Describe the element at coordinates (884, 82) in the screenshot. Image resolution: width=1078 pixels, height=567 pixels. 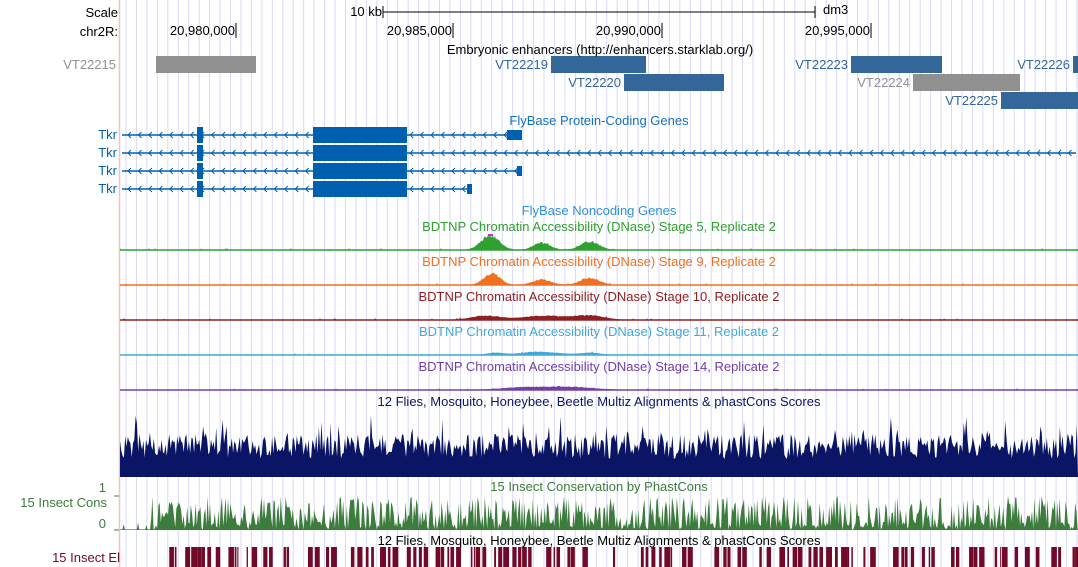
I see `enhancer-label: VT22224` at that location.